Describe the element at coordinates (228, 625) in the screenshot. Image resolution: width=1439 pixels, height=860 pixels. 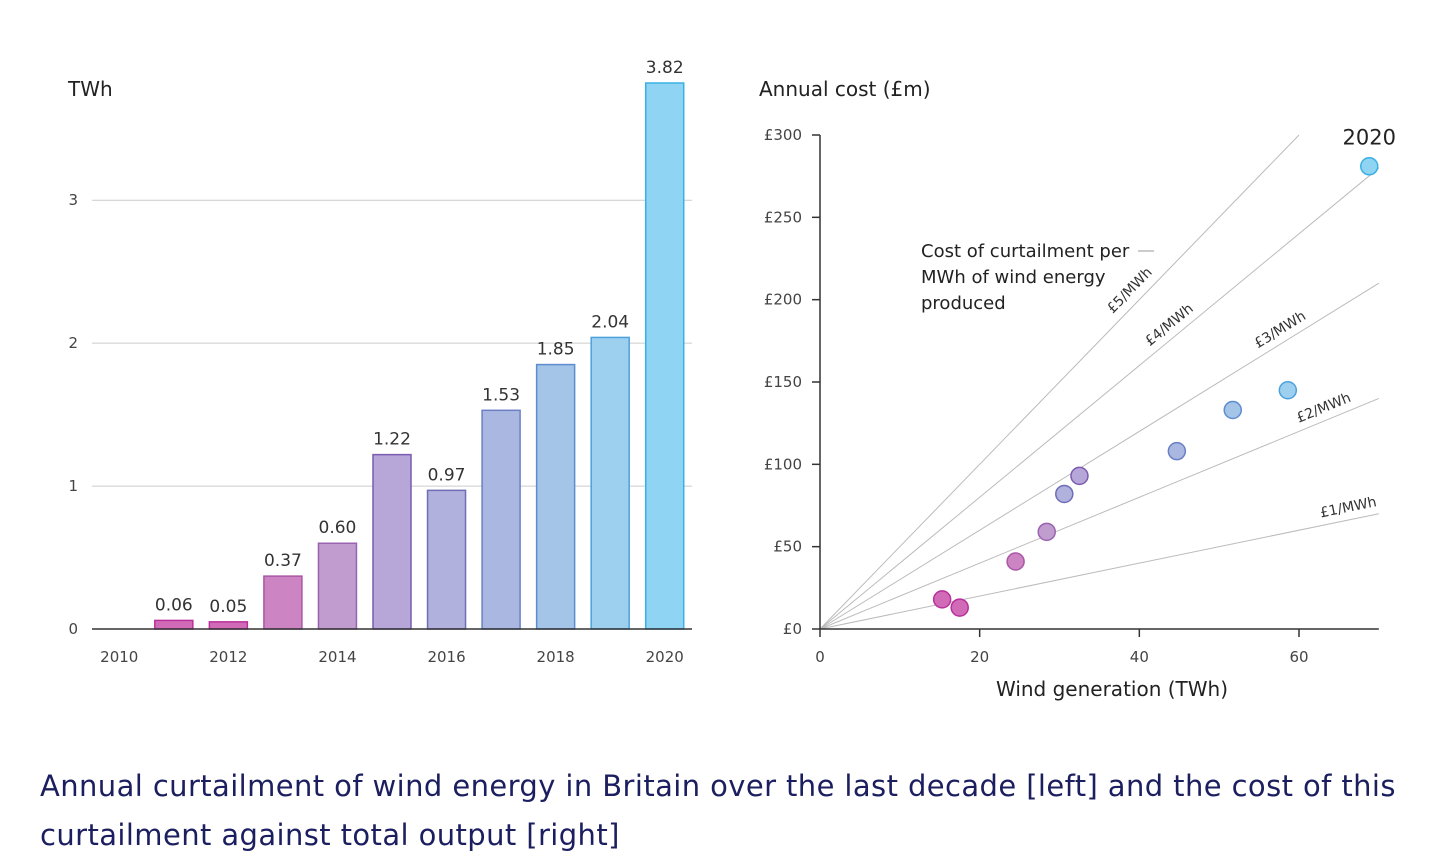
I see `bar-2012` at that location.